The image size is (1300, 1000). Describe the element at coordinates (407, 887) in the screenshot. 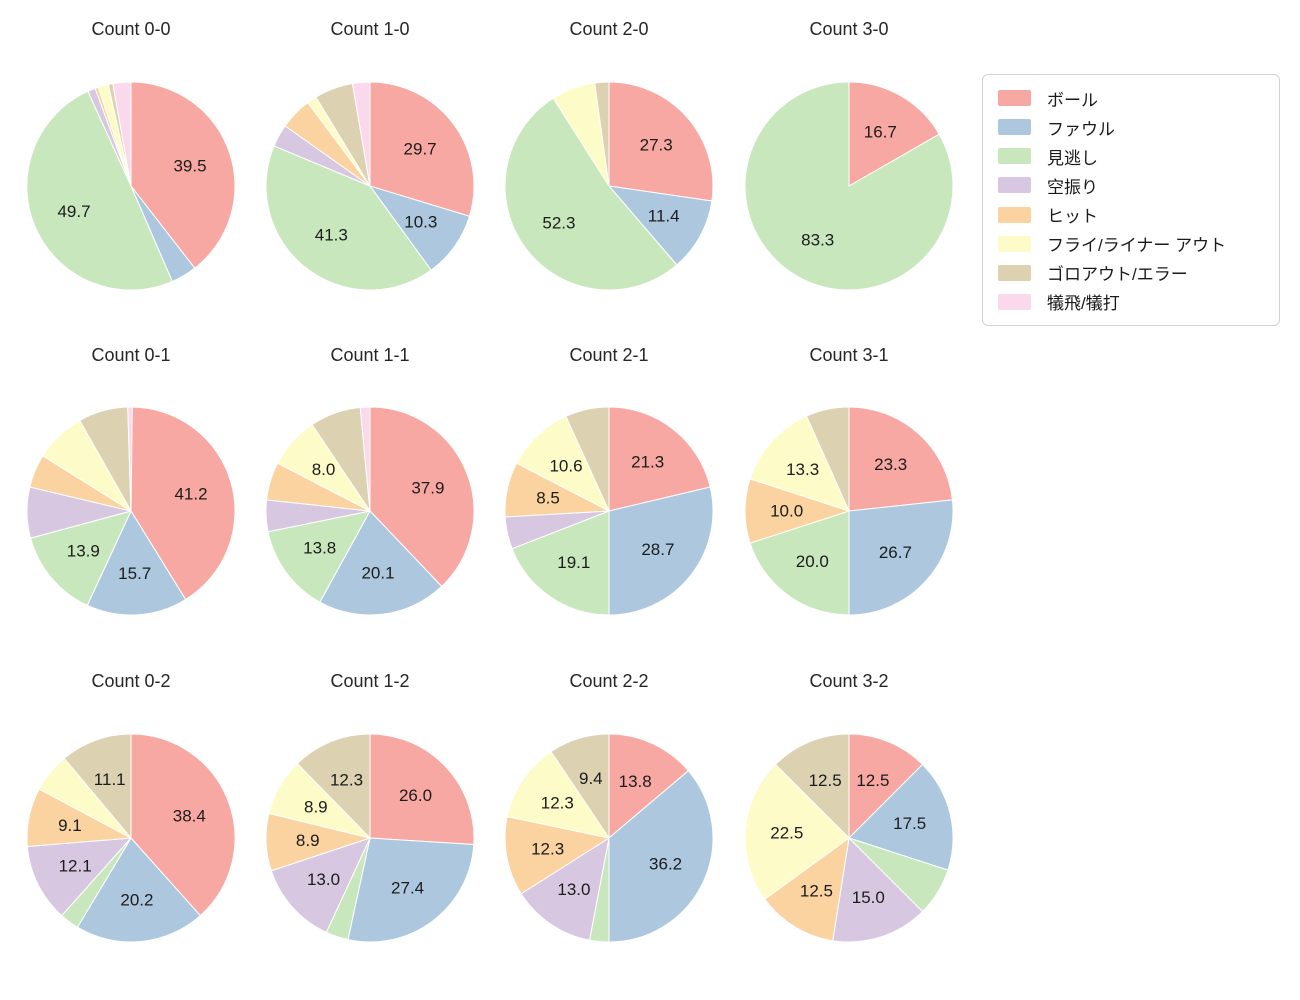

I see `percent-label-foul: 27.4` at that location.